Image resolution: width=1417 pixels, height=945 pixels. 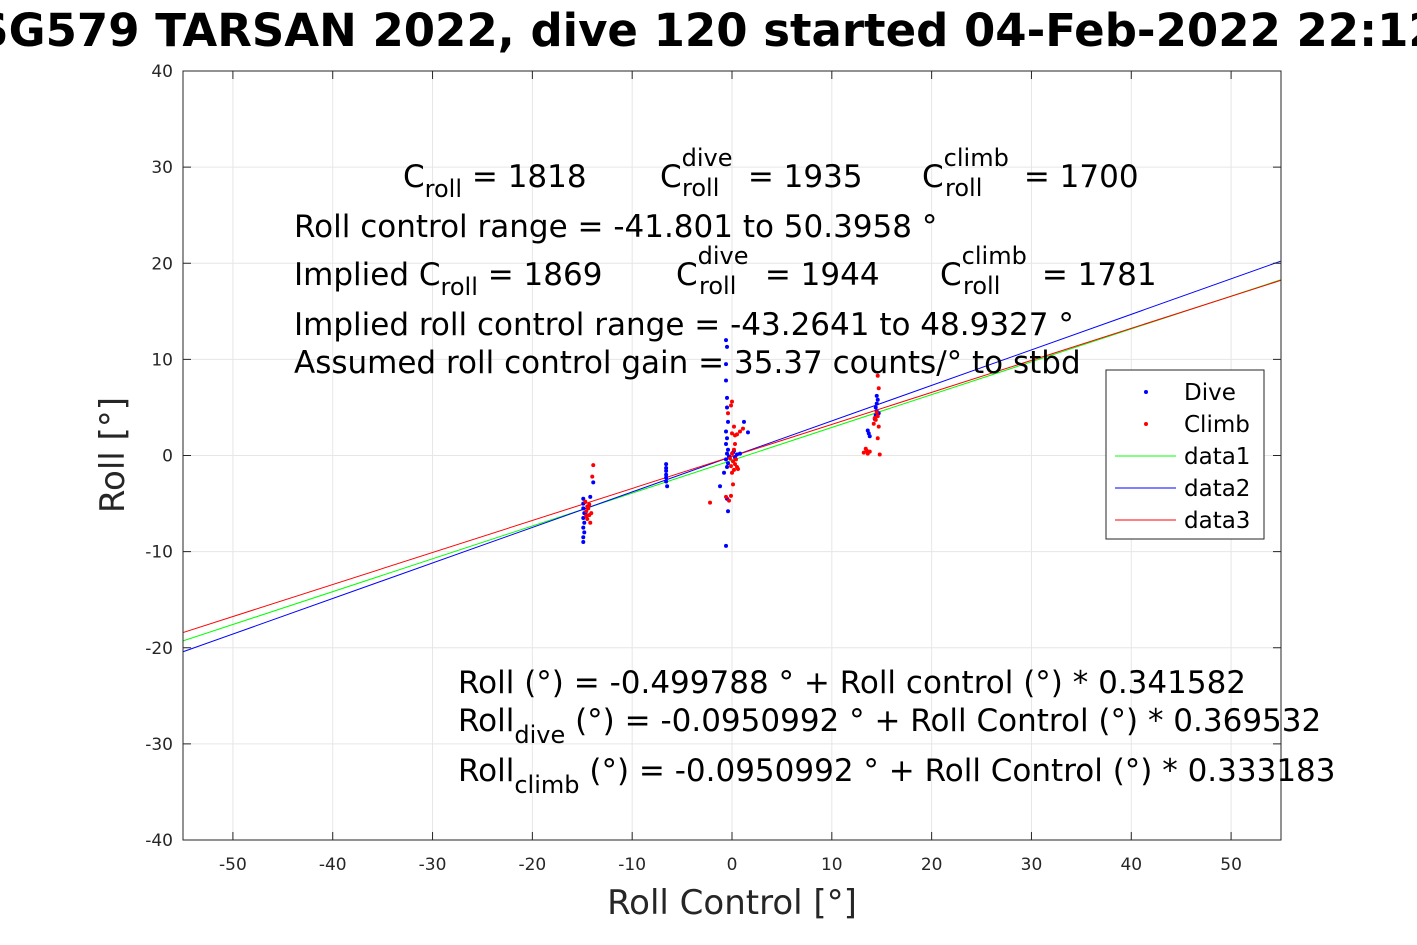 I want to click on legend-label: data3, so click(x=1217, y=521).